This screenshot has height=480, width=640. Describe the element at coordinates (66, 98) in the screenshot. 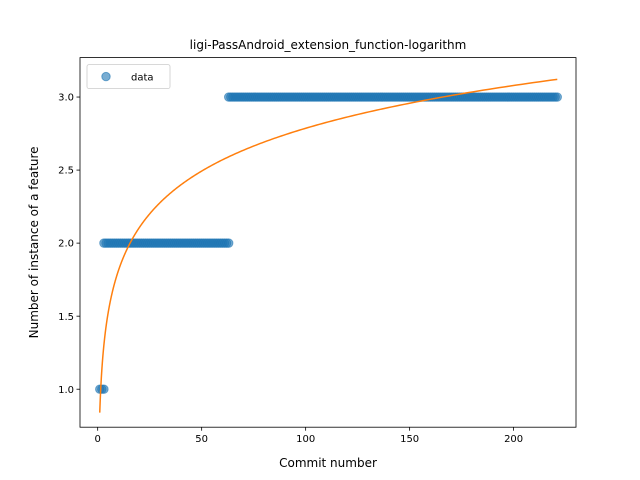

I see `y-tick-label: 3.0` at that location.